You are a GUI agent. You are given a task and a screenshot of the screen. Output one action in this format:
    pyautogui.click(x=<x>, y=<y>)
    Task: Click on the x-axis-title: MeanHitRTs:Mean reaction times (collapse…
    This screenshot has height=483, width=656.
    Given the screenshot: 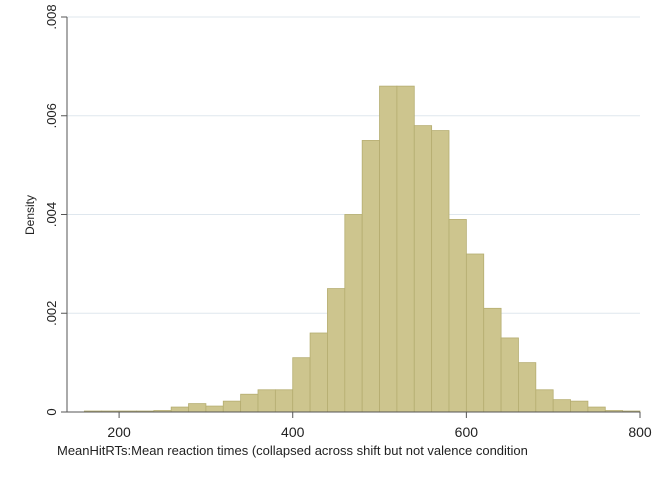 What is the action you would take?
    pyautogui.click(x=292, y=450)
    